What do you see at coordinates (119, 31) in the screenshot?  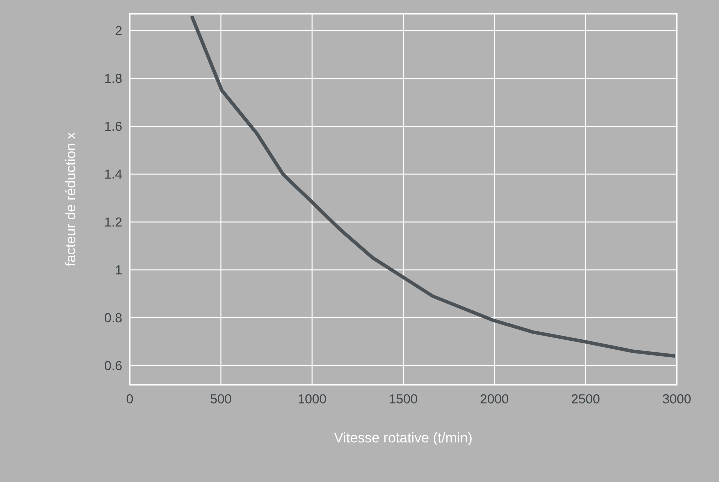 I see `y-tick-label: 2` at bounding box center [119, 31].